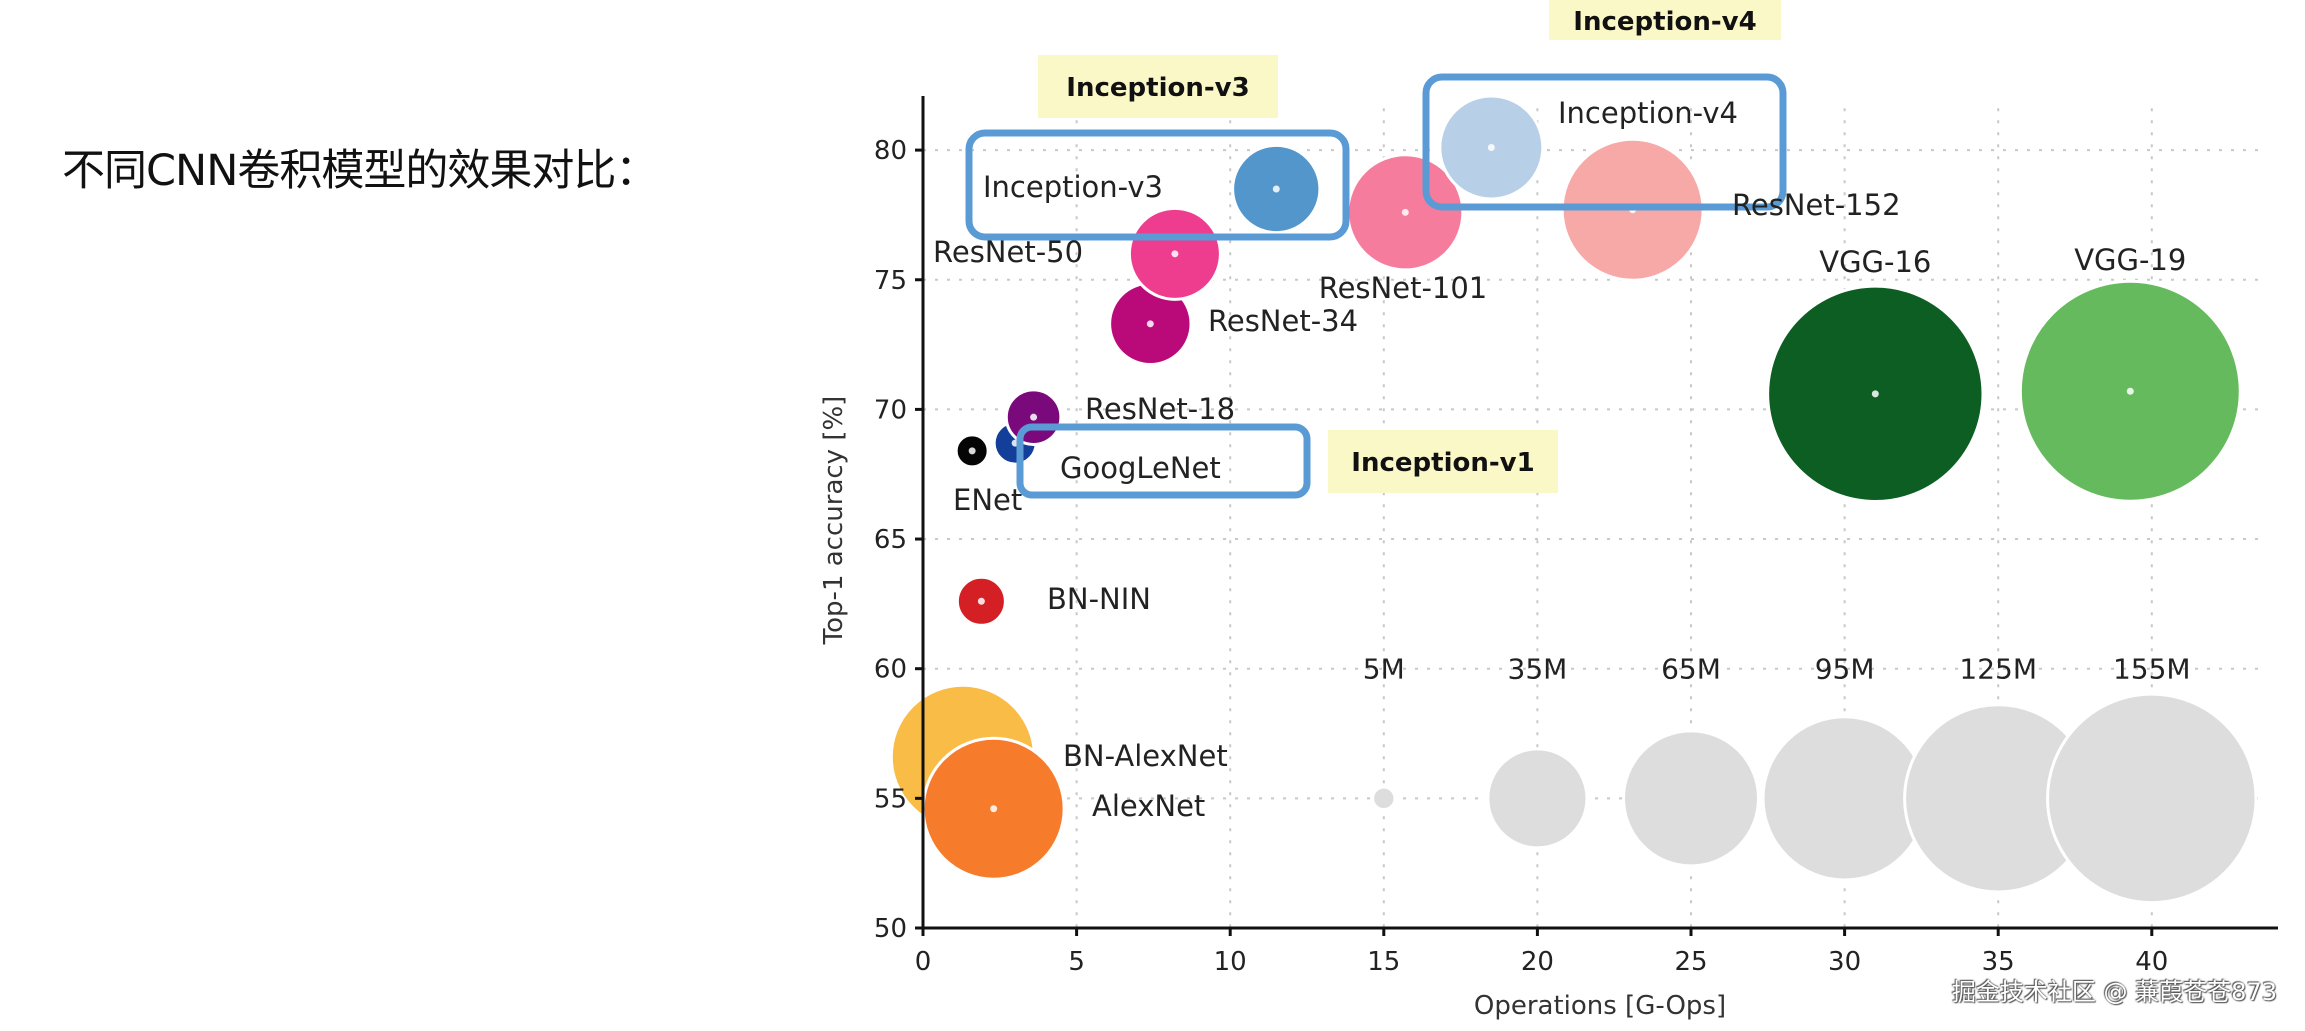 This screenshot has height=1031, width=2305. What do you see at coordinates (1099, 599) in the screenshot?
I see `bubble-label-bn-nin: BN-NIN` at bounding box center [1099, 599].